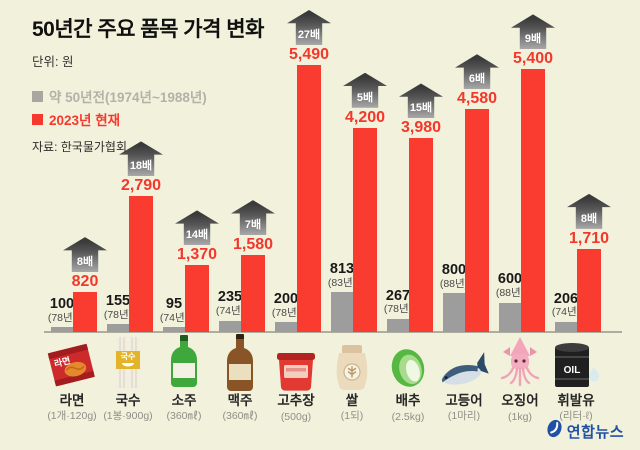  I want to click on price-label-2023: 3,980, so click(421, 128).